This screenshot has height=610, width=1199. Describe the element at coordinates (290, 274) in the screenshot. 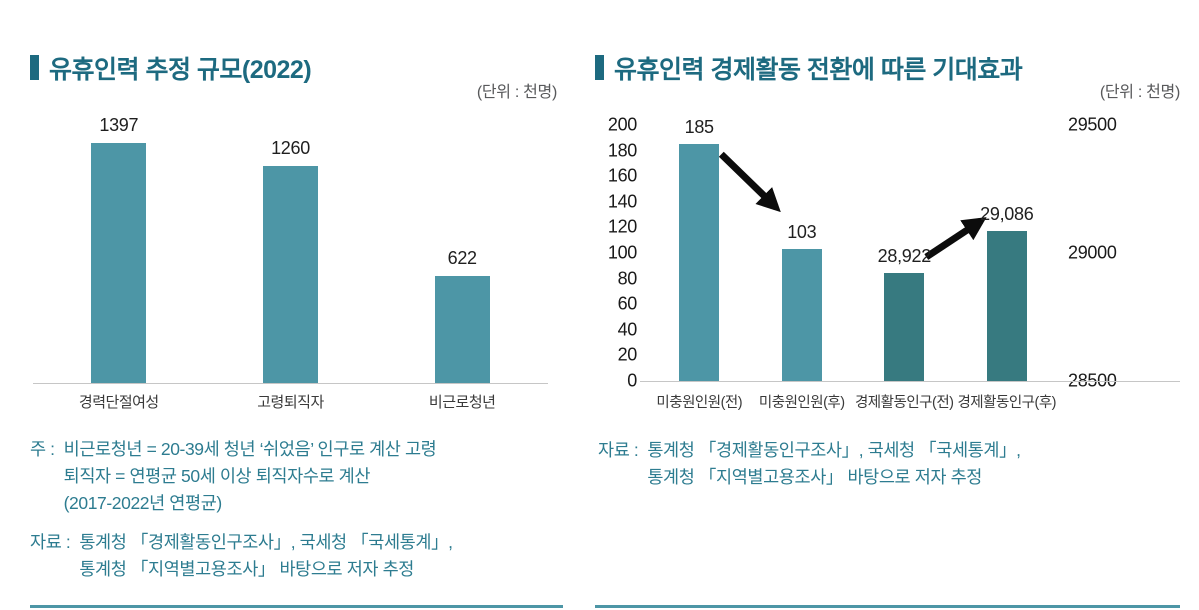

I see `bar-고령퇴직자` at that location.